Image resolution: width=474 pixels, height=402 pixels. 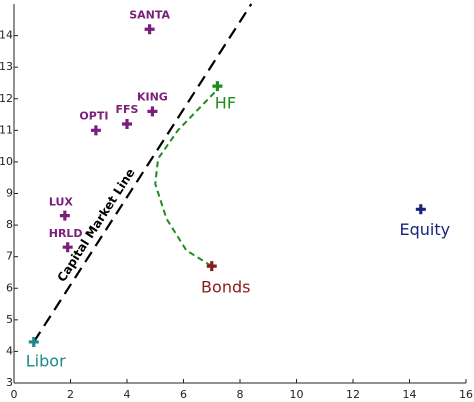 What do you see at coordinates (225, 103) in the screenshot?
I see `point-label: HF` at bounding box center [225, 103].